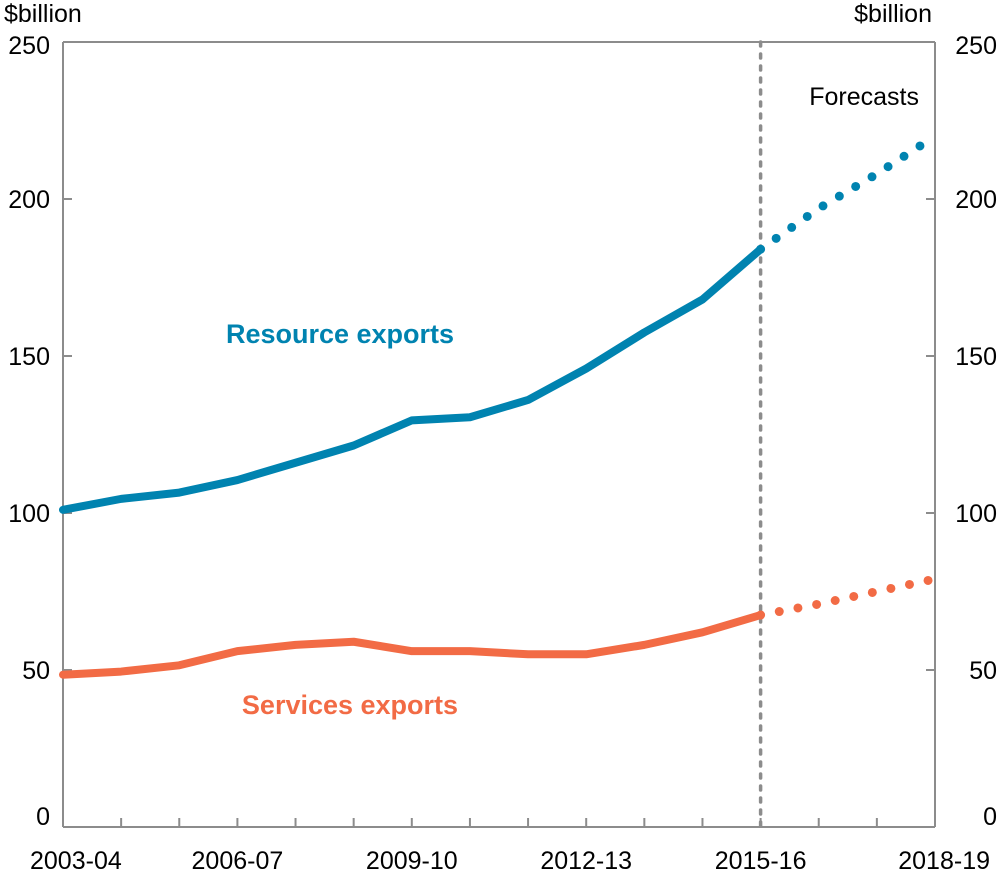 This screenshot has width=1000, height=877. I want to click on left-y-tick-label: 50, so click(36, 671).